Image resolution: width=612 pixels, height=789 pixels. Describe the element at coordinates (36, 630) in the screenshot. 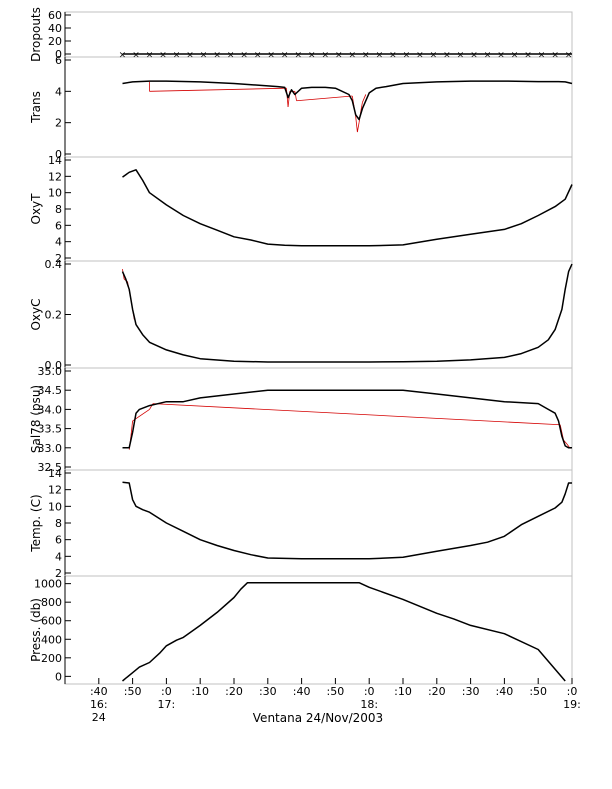

I see `y-axis-title: Press. (db)` at that location.